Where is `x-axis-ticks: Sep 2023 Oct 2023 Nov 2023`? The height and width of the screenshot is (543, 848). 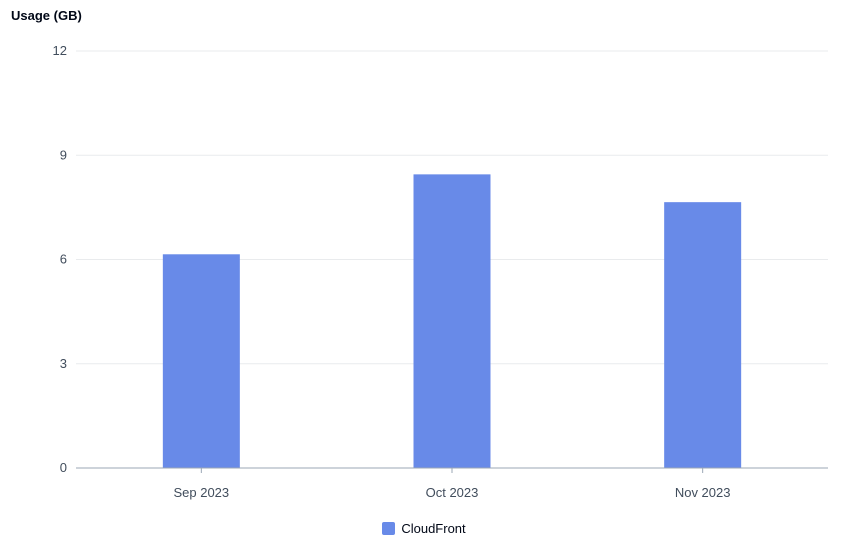 x-axis-ticks: Sep 2023 Oct 2023 Nov 2023 is located at coordinates (451, 484).